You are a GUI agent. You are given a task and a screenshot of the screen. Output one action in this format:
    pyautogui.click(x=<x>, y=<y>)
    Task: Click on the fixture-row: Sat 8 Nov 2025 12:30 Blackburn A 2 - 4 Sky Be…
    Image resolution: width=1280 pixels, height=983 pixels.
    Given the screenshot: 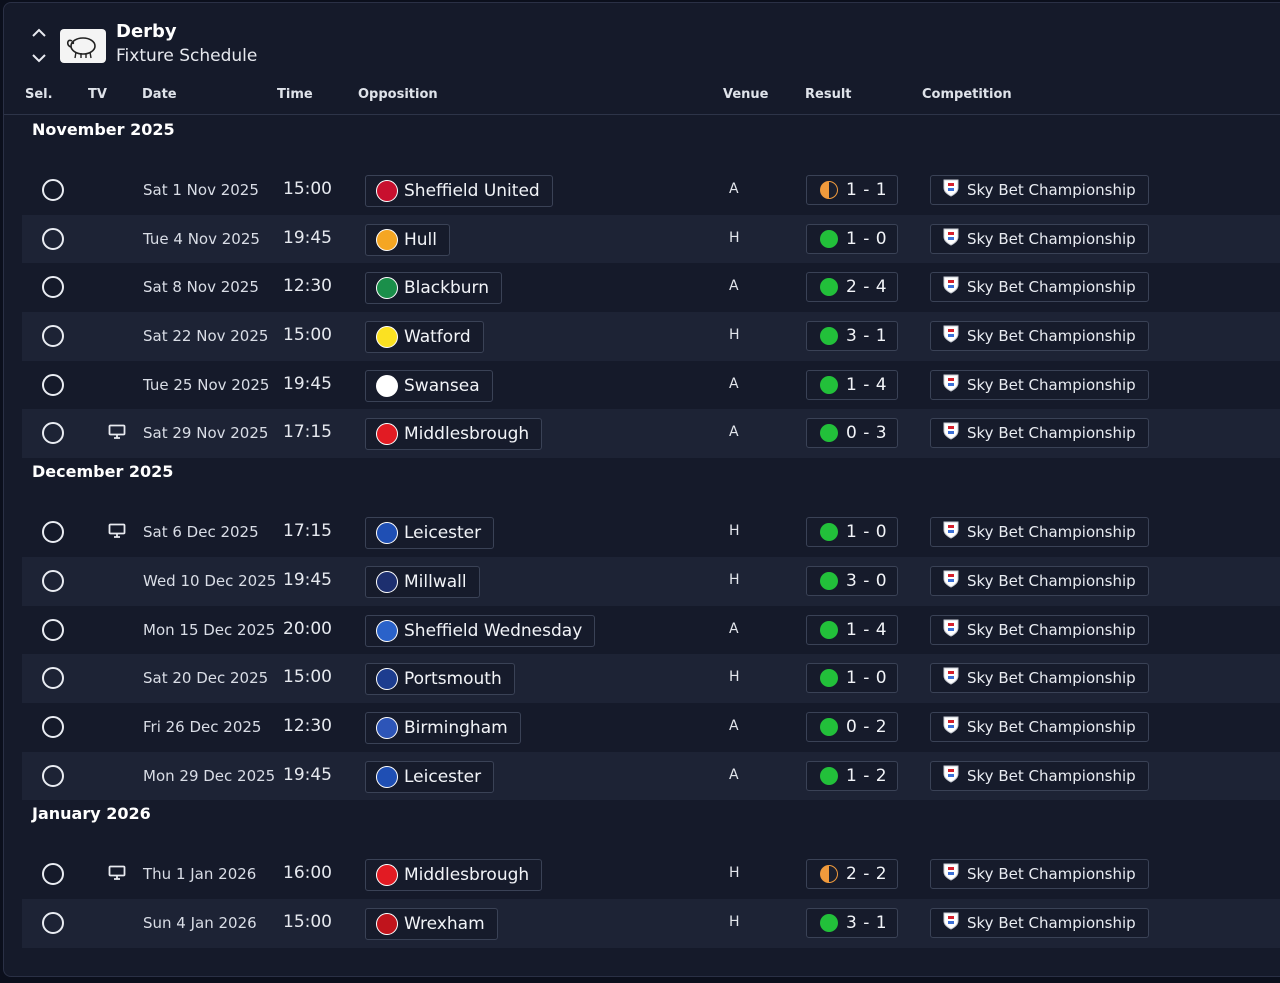 What is the action you would take?
    pyautogui.click(x=651, y=287)
    